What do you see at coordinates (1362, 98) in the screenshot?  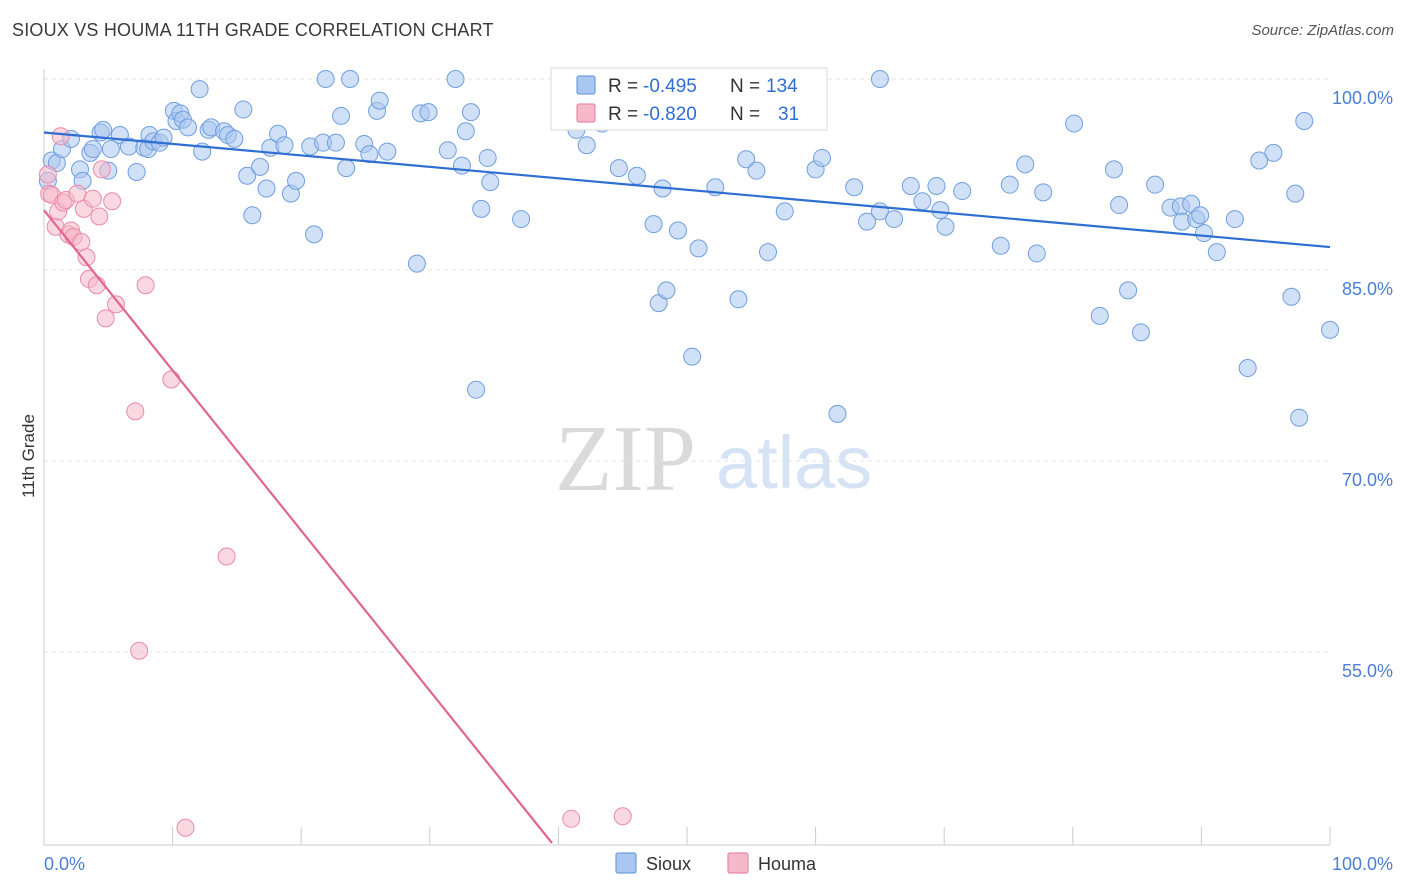 I see `y-tick-label-100: 100.0%` at bounding box center [1362, 98].